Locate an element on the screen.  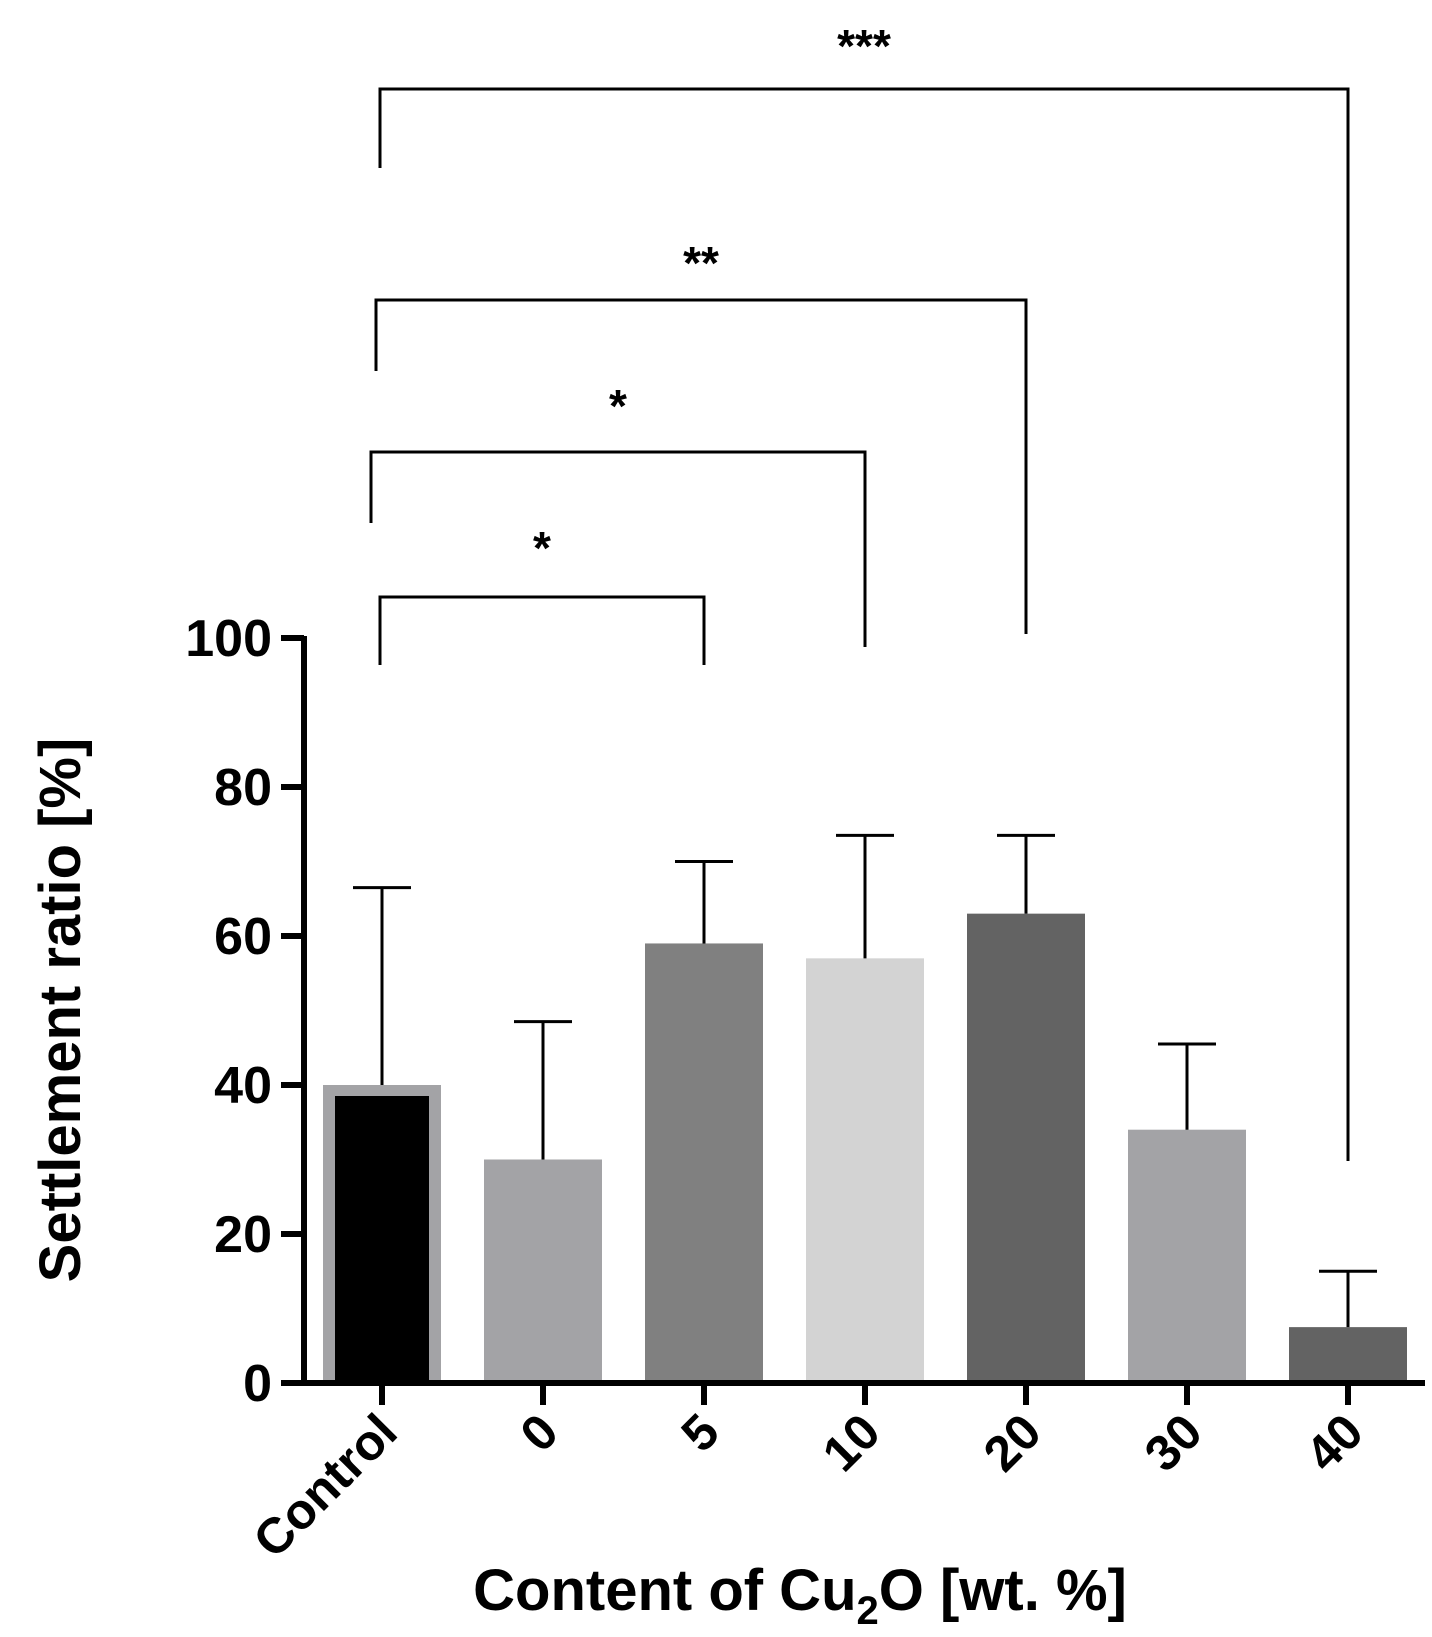
y-tick-label-60: 60 is located at coordinates (243, 937).